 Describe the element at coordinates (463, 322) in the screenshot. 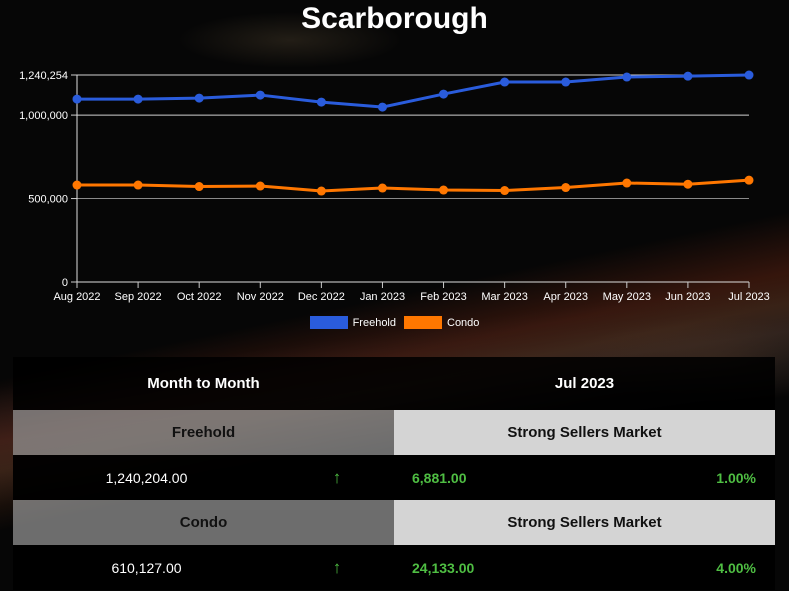

I see `legend-label: Condo` at that location.